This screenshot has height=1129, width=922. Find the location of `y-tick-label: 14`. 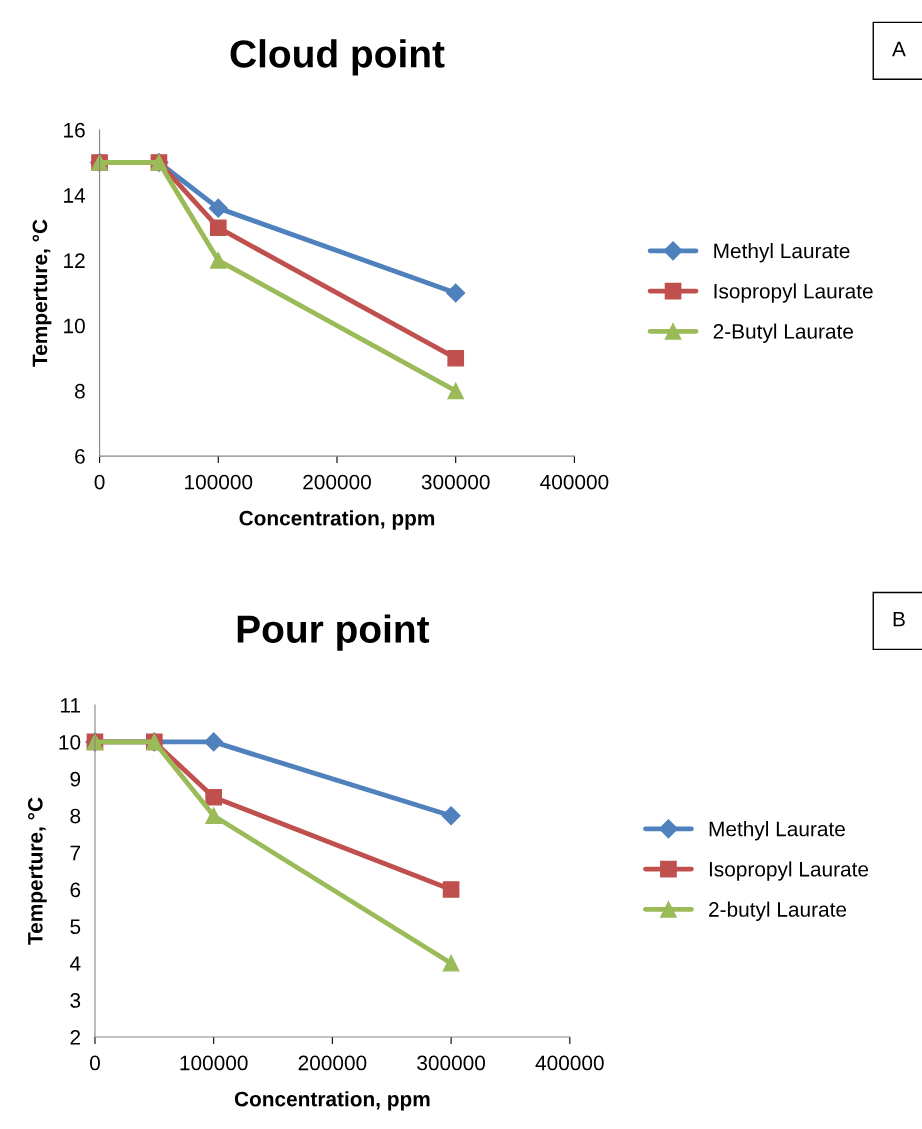

y-tick-label: 14 is located at coordinates (75, 195).